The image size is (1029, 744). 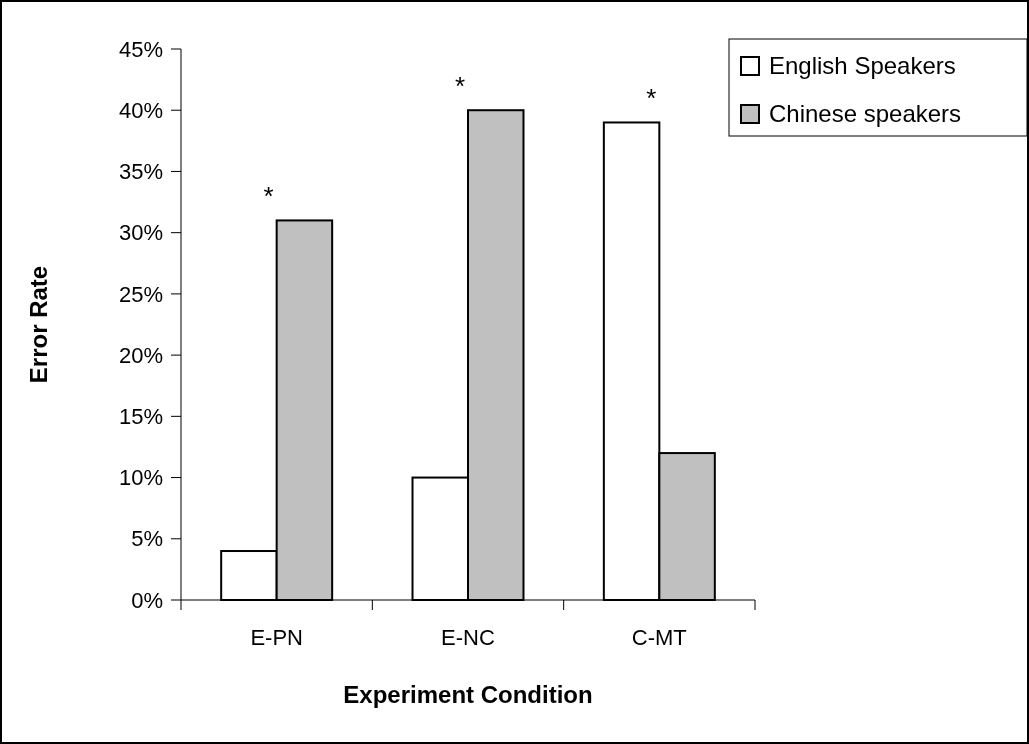 I want to click on y-tick-label: 25%, so click(x=140, y=294).